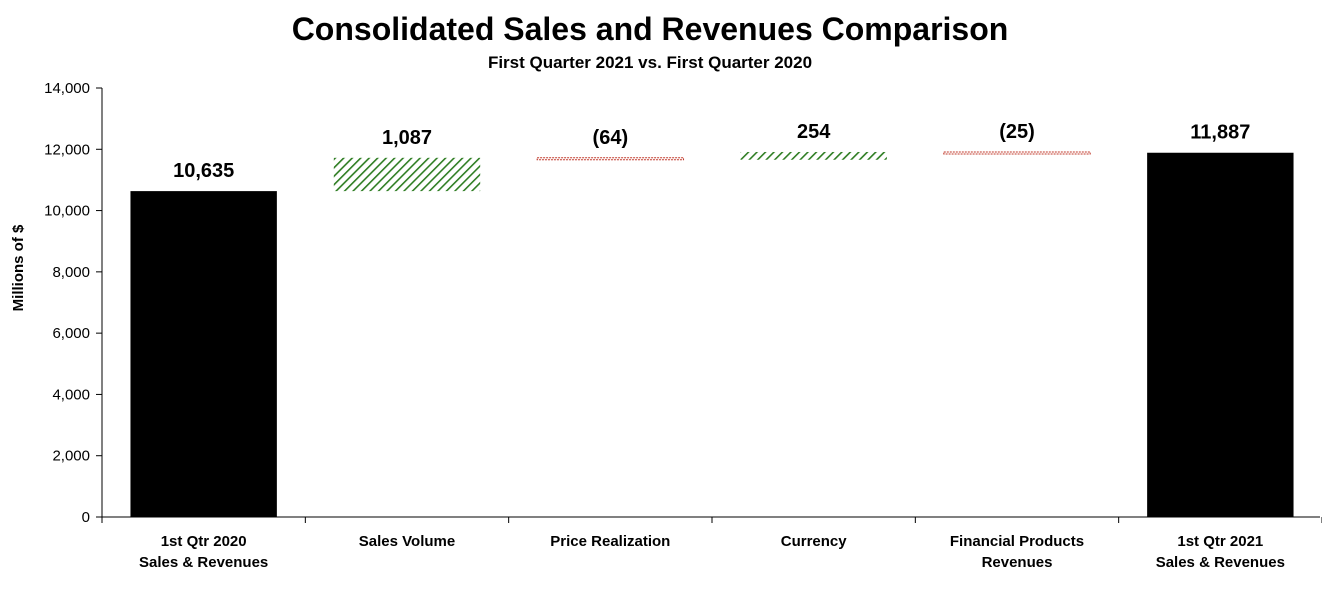 The height and width of the screenshot is (597, 1322). Describe the element at coordinates (407, 138) in the screenshot. I see `data-label: 1,087` at that location.